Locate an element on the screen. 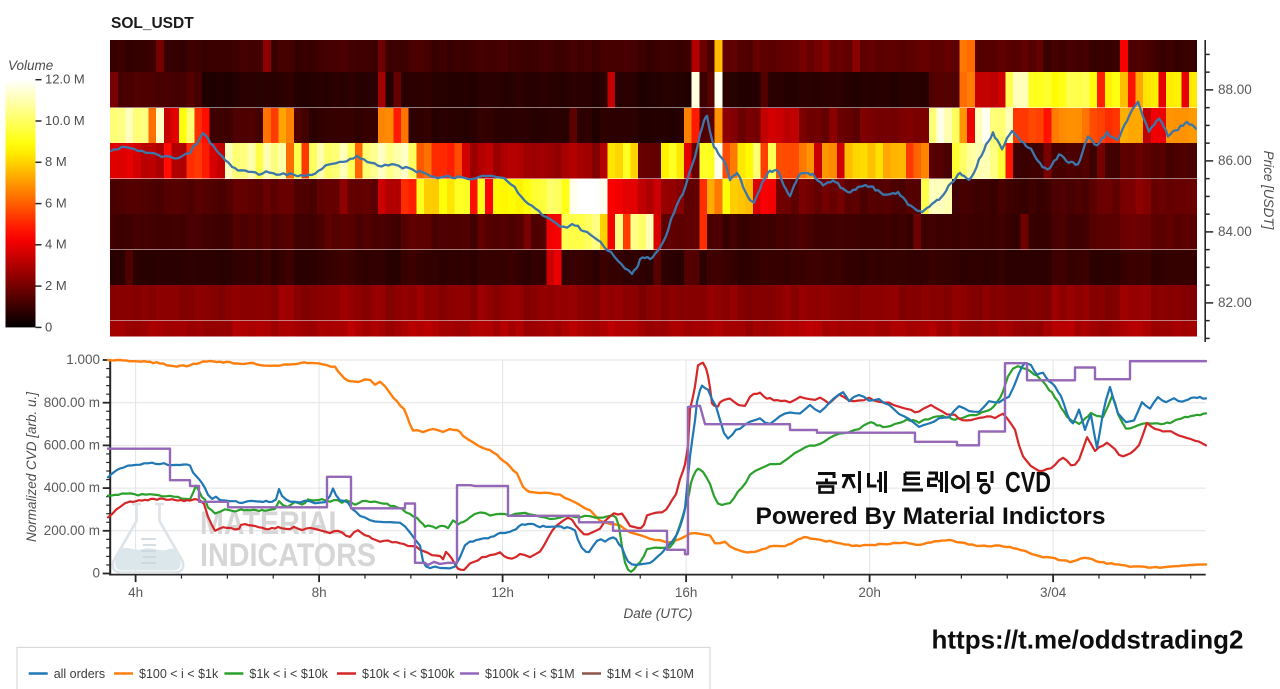 This screenshot has height=689, width=1280. svg-text: $1k < i < $10k is located at coordinates (288, 674).